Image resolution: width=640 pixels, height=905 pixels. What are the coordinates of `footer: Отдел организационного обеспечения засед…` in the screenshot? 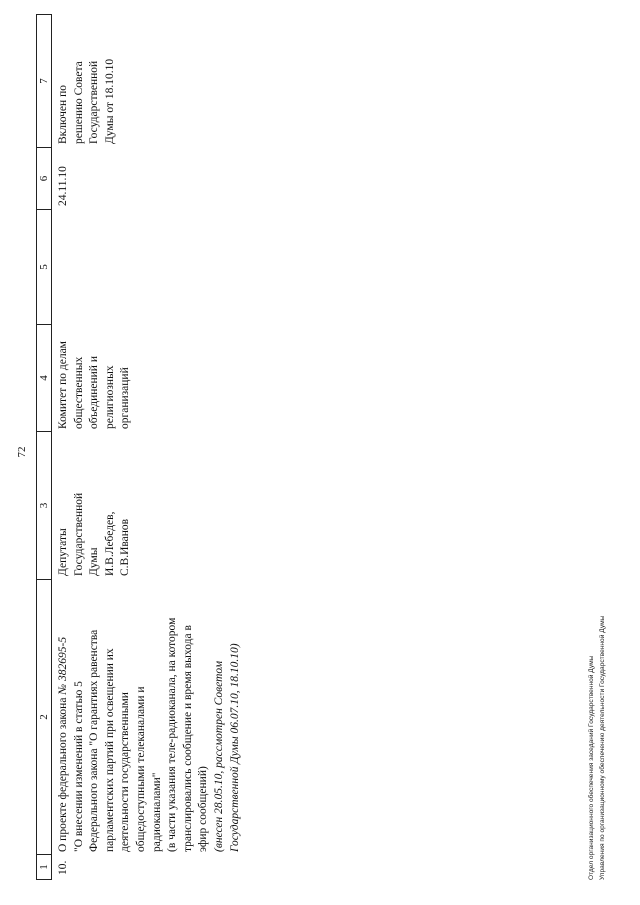 It's located at (597, 748).